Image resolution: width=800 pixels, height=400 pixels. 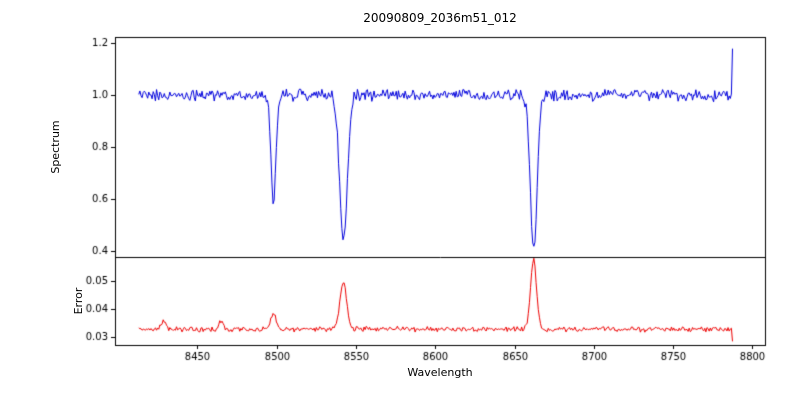 I want to click on spectrum-y-axis-label: Spectrum, so click(x=55, y=147).